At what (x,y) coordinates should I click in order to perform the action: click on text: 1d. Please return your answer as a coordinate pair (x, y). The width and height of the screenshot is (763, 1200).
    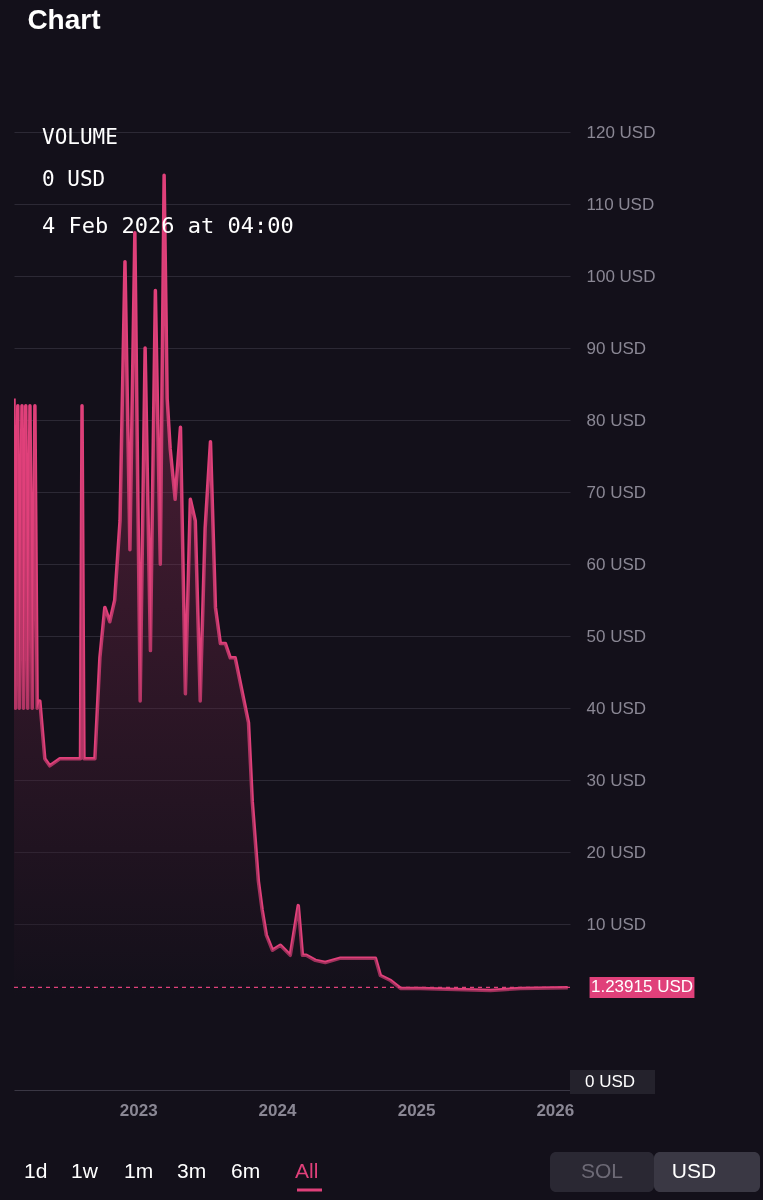
    Looking at the image, I should click on (36, 1170).